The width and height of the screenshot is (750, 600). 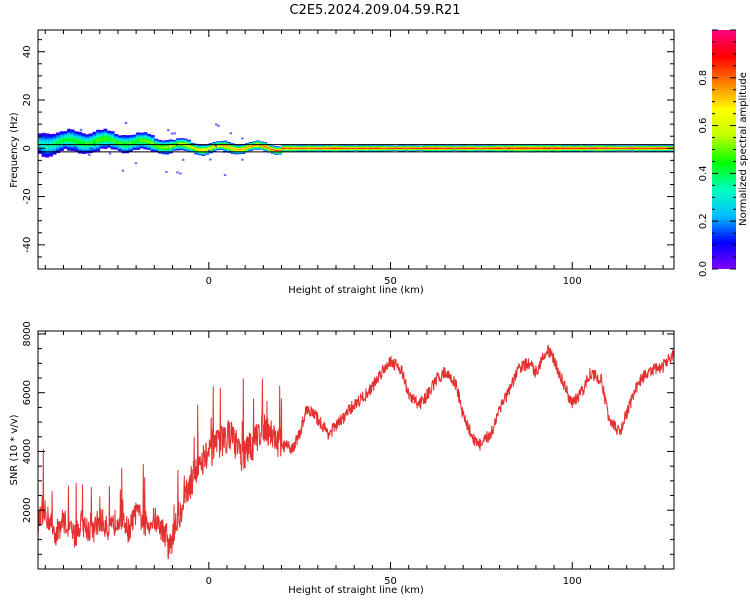 What do you see at coordinates (356, 290) in the screenshot?
I see `spectrogram-x-axis-label: Height of straight line (km)` at bounding box center [356, 290].